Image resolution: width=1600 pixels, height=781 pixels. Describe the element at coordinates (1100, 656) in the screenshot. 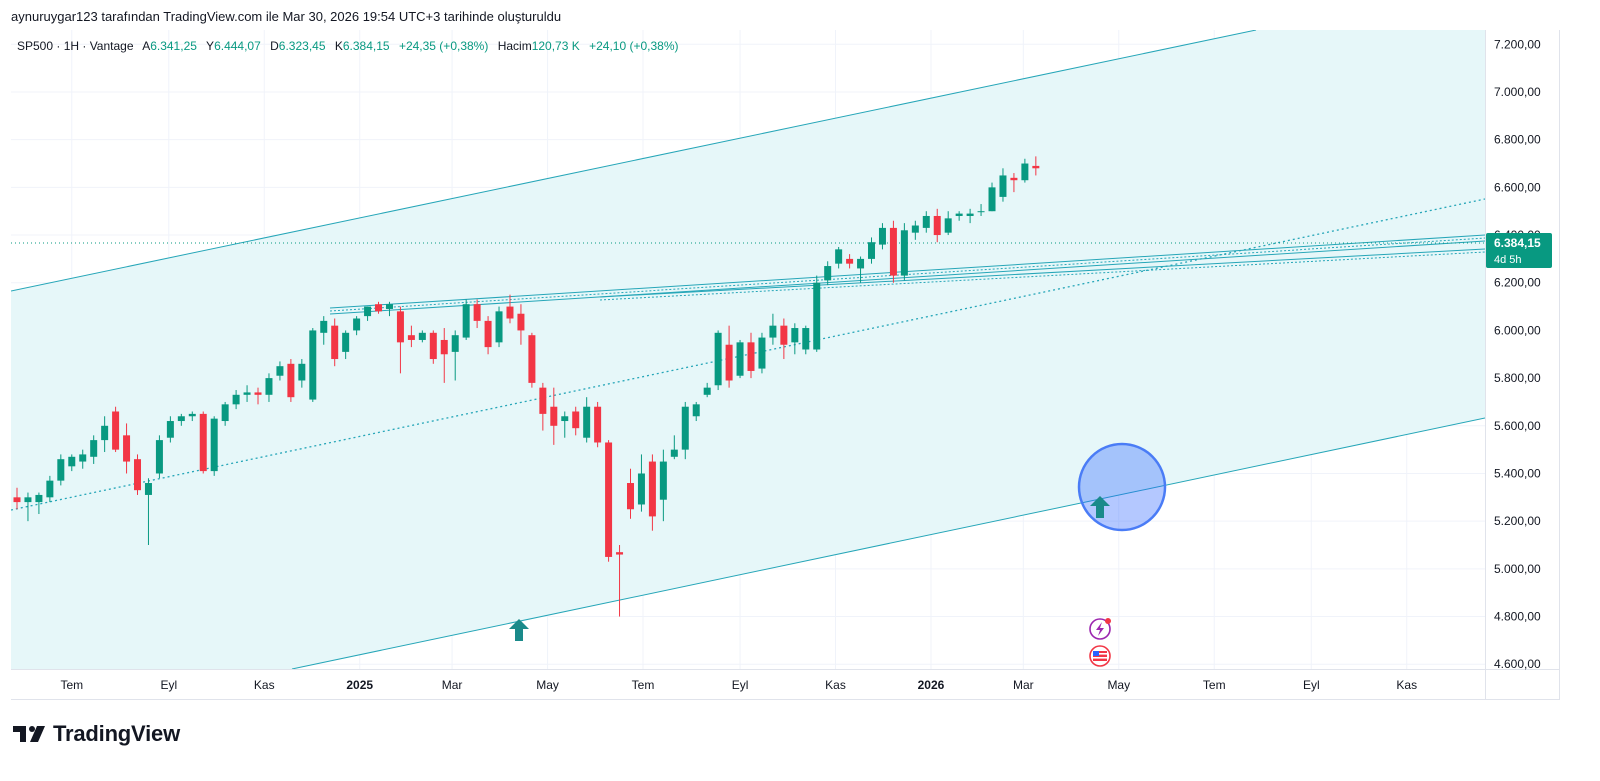

I see `us-flag-event-icon` at that location.